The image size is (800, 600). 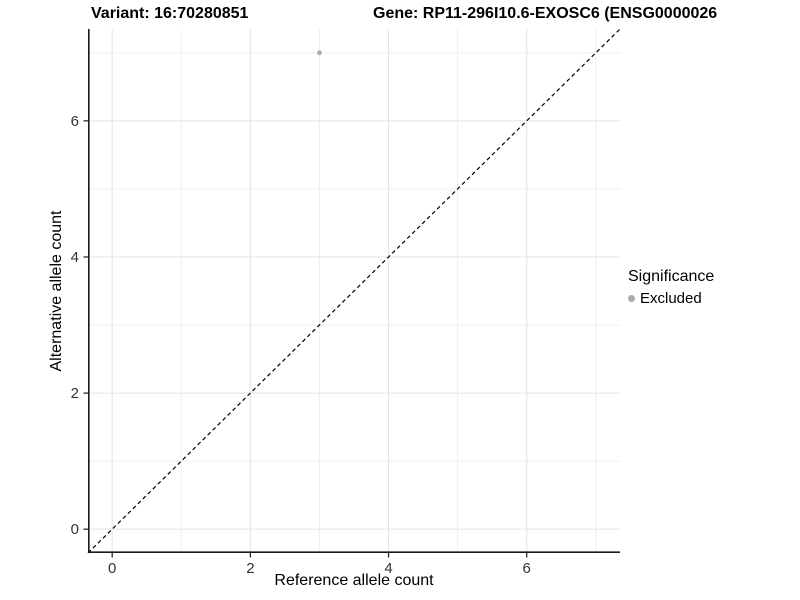 I want to click on legend-title: Significance, so click(x=671, y=276).